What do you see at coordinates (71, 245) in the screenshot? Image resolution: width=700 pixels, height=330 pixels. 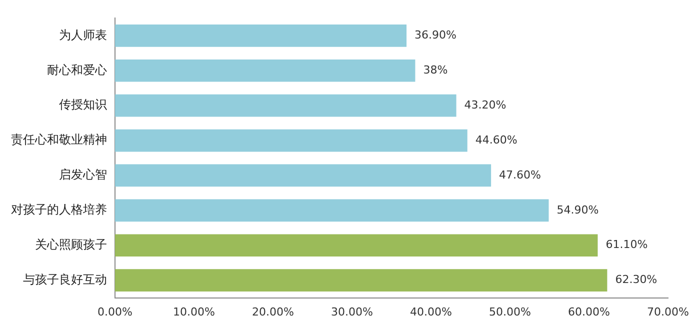 I see `y-tick-label: 关心照顾孩子` at bounding box center [71, 245].